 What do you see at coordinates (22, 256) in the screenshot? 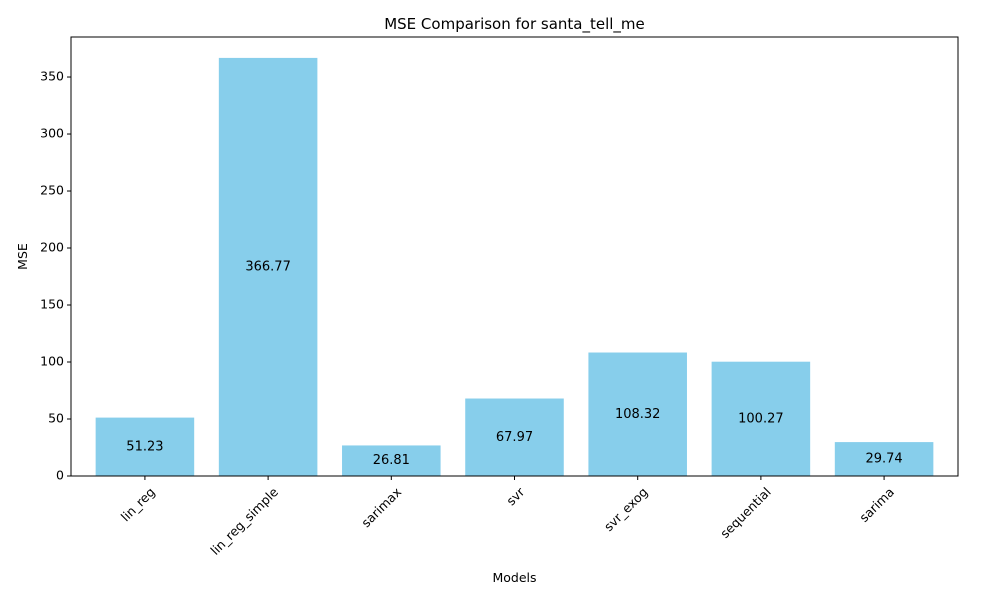
I see `y-axis-label: MSE` at bounding box center [22, 256].